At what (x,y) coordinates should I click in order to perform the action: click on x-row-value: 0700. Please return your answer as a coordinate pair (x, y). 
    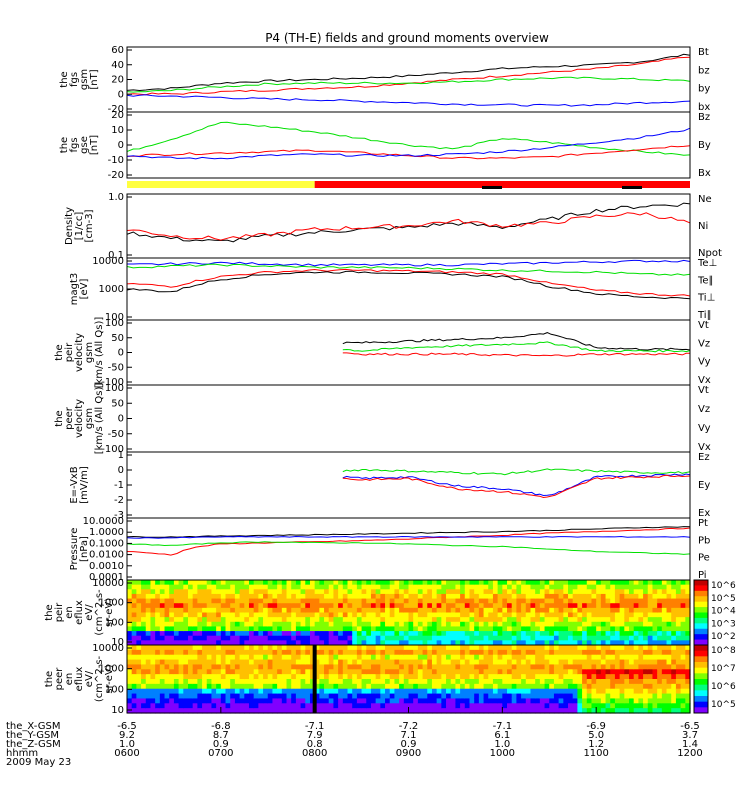
    Looking at the image, I should click on (220, 753).